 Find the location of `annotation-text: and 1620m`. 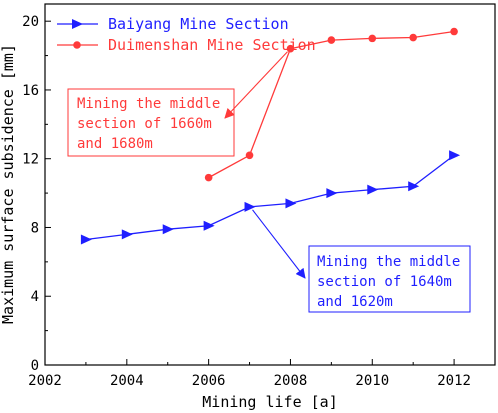

annotation-text: and 1620m is located at coordinates (355, 302).